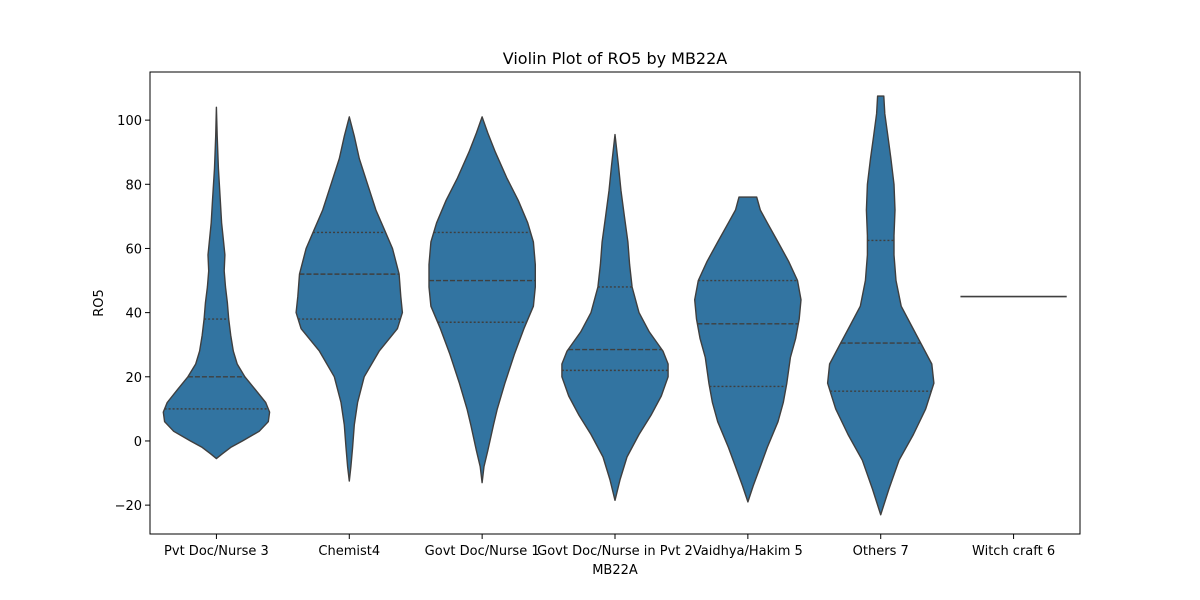 The image size is (1200, 600). What do you see at coordinates (216, 551) in the screenshot?
I see `x-tick-label: Pvt Doc/Nurse 3` at bounding box center [216, 551].